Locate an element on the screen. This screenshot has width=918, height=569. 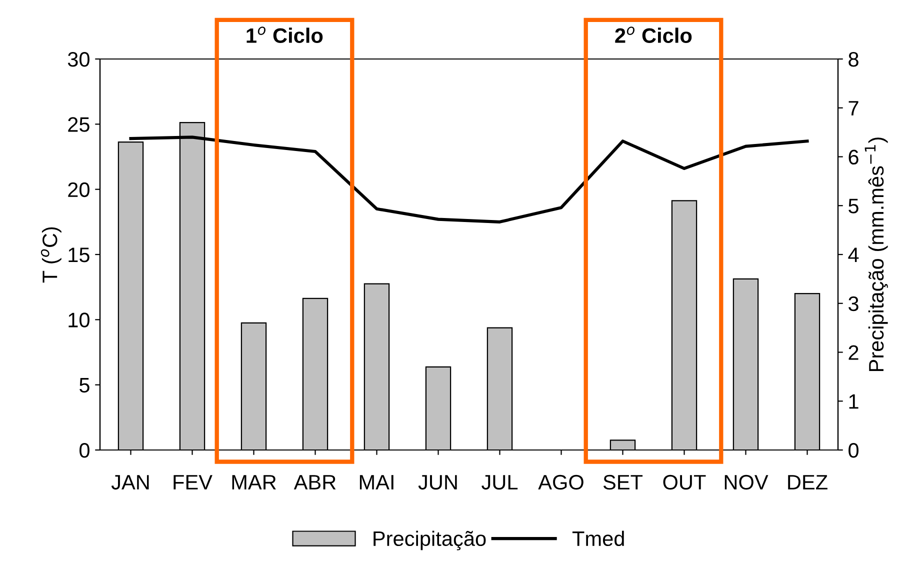
x-tick-label: FEV is located at coordinates (193, 482).